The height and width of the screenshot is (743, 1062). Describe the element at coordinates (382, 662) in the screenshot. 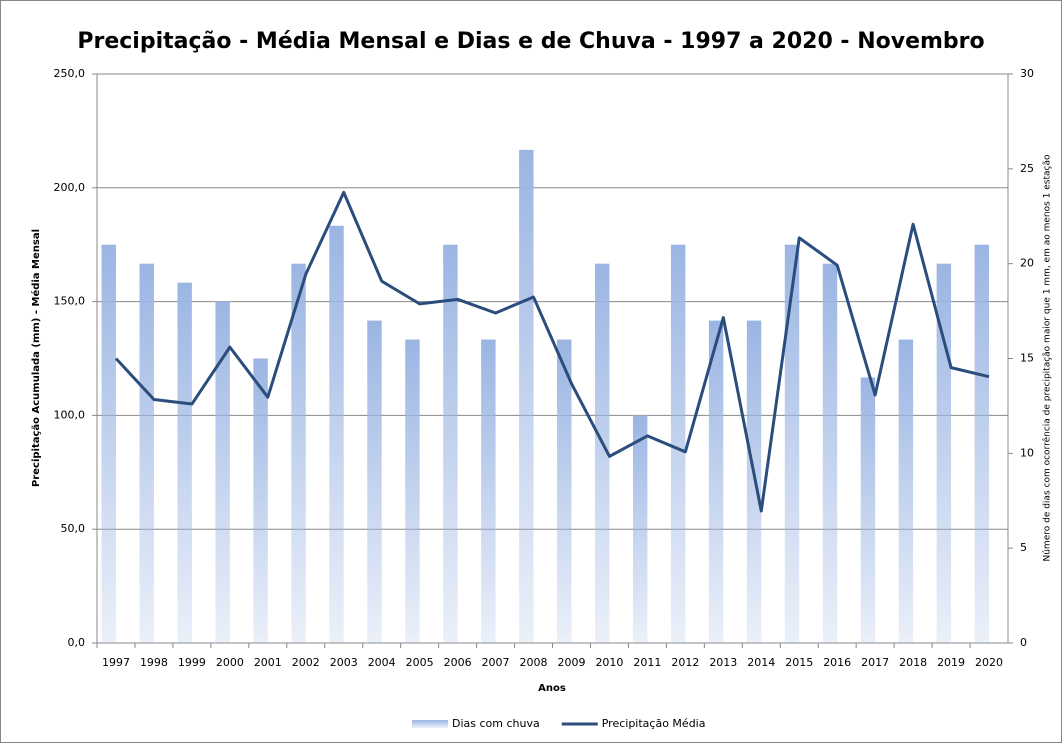

I see `x-tick-label: 2004` at that location.